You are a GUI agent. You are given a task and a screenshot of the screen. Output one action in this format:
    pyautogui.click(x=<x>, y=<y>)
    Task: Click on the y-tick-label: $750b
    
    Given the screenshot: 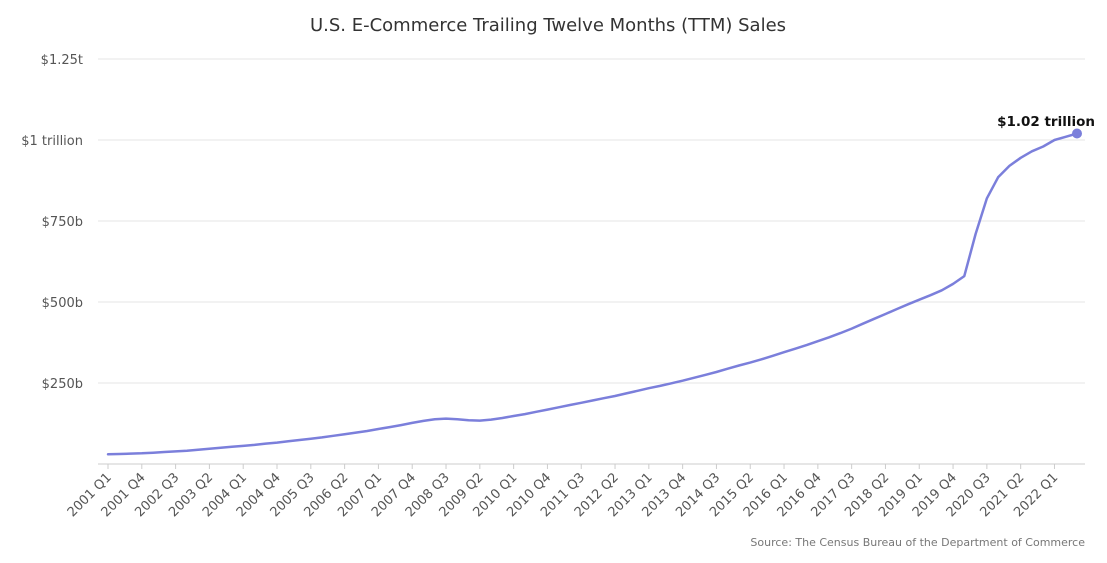 What is the action you would take?
    pyautogui.click(x=62, y=222)
    